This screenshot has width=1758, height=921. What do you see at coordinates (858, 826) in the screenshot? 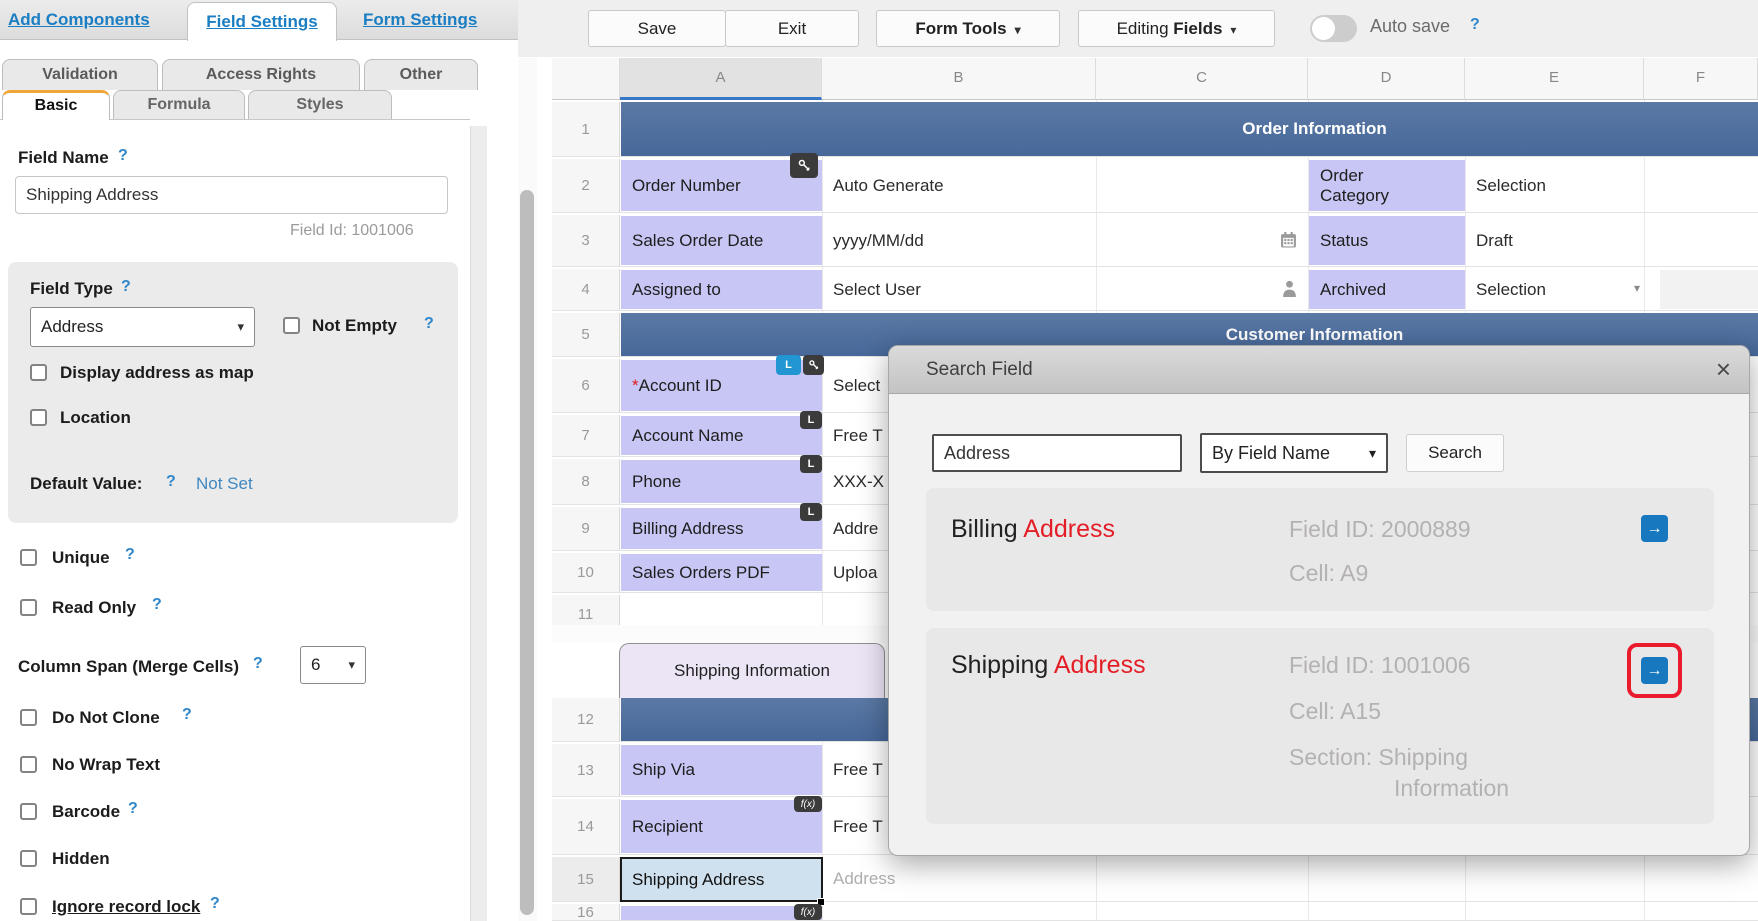
I see `cell-b14: Free T` at bounding box center [858, 826].